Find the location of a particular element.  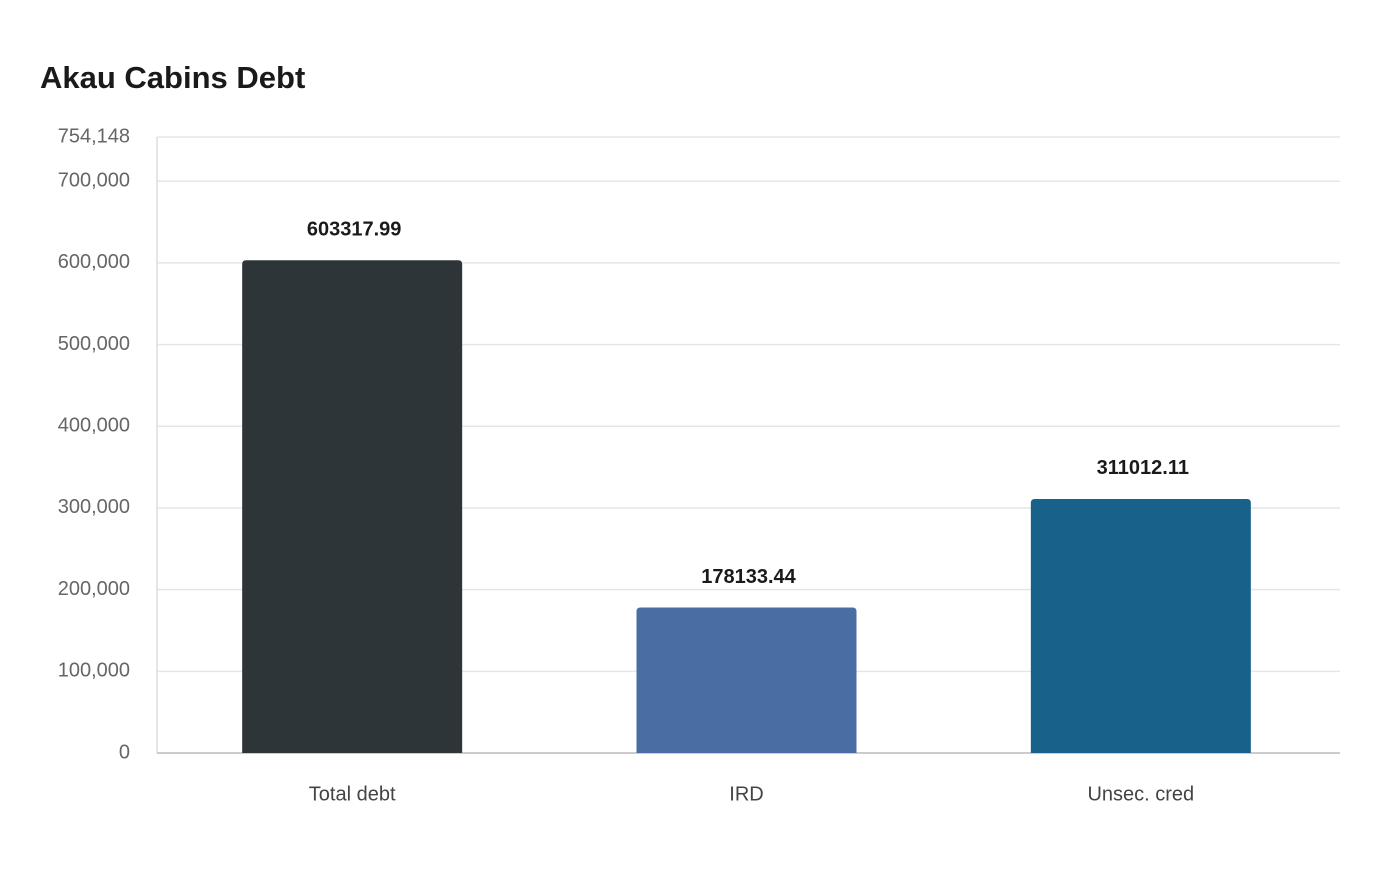

chart-title: Akau Cabins Debt is located at coordinates (172, 77).